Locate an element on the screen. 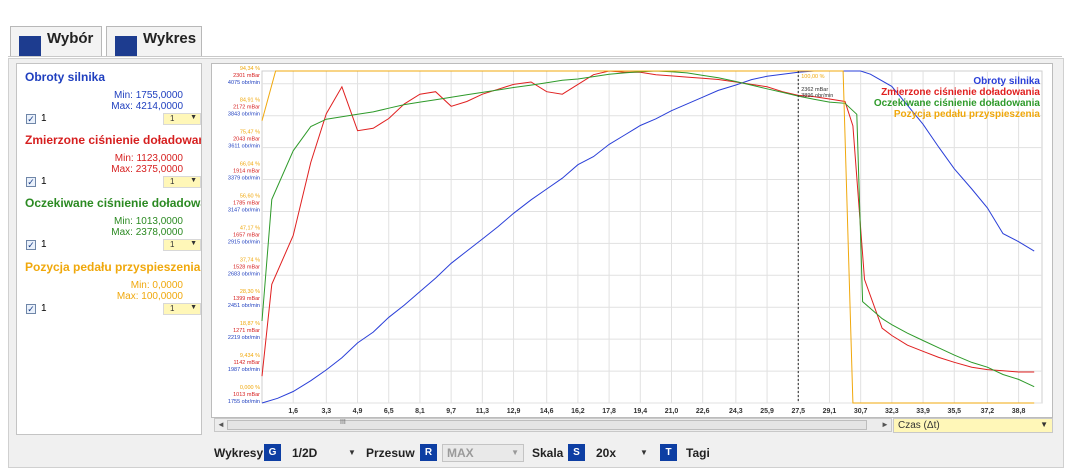 This screenshot has width=1074, height=476. x-tick-label: 16,2 is located at coordinates (578, 411).